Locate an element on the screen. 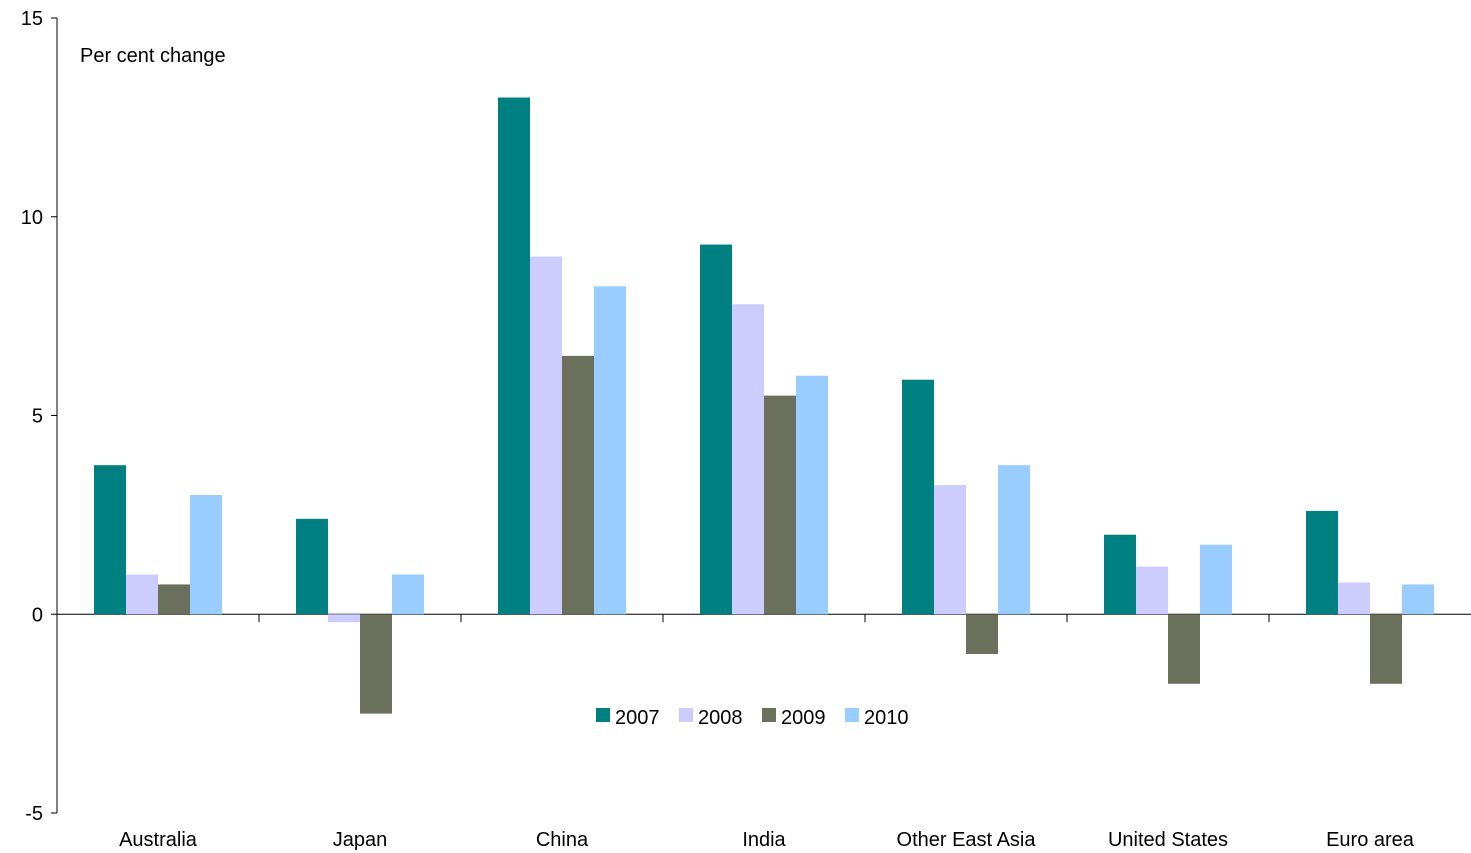 This screenshot has width=1471, height=853. bar-2007-euro-area is located at coordinates (1322, 562).